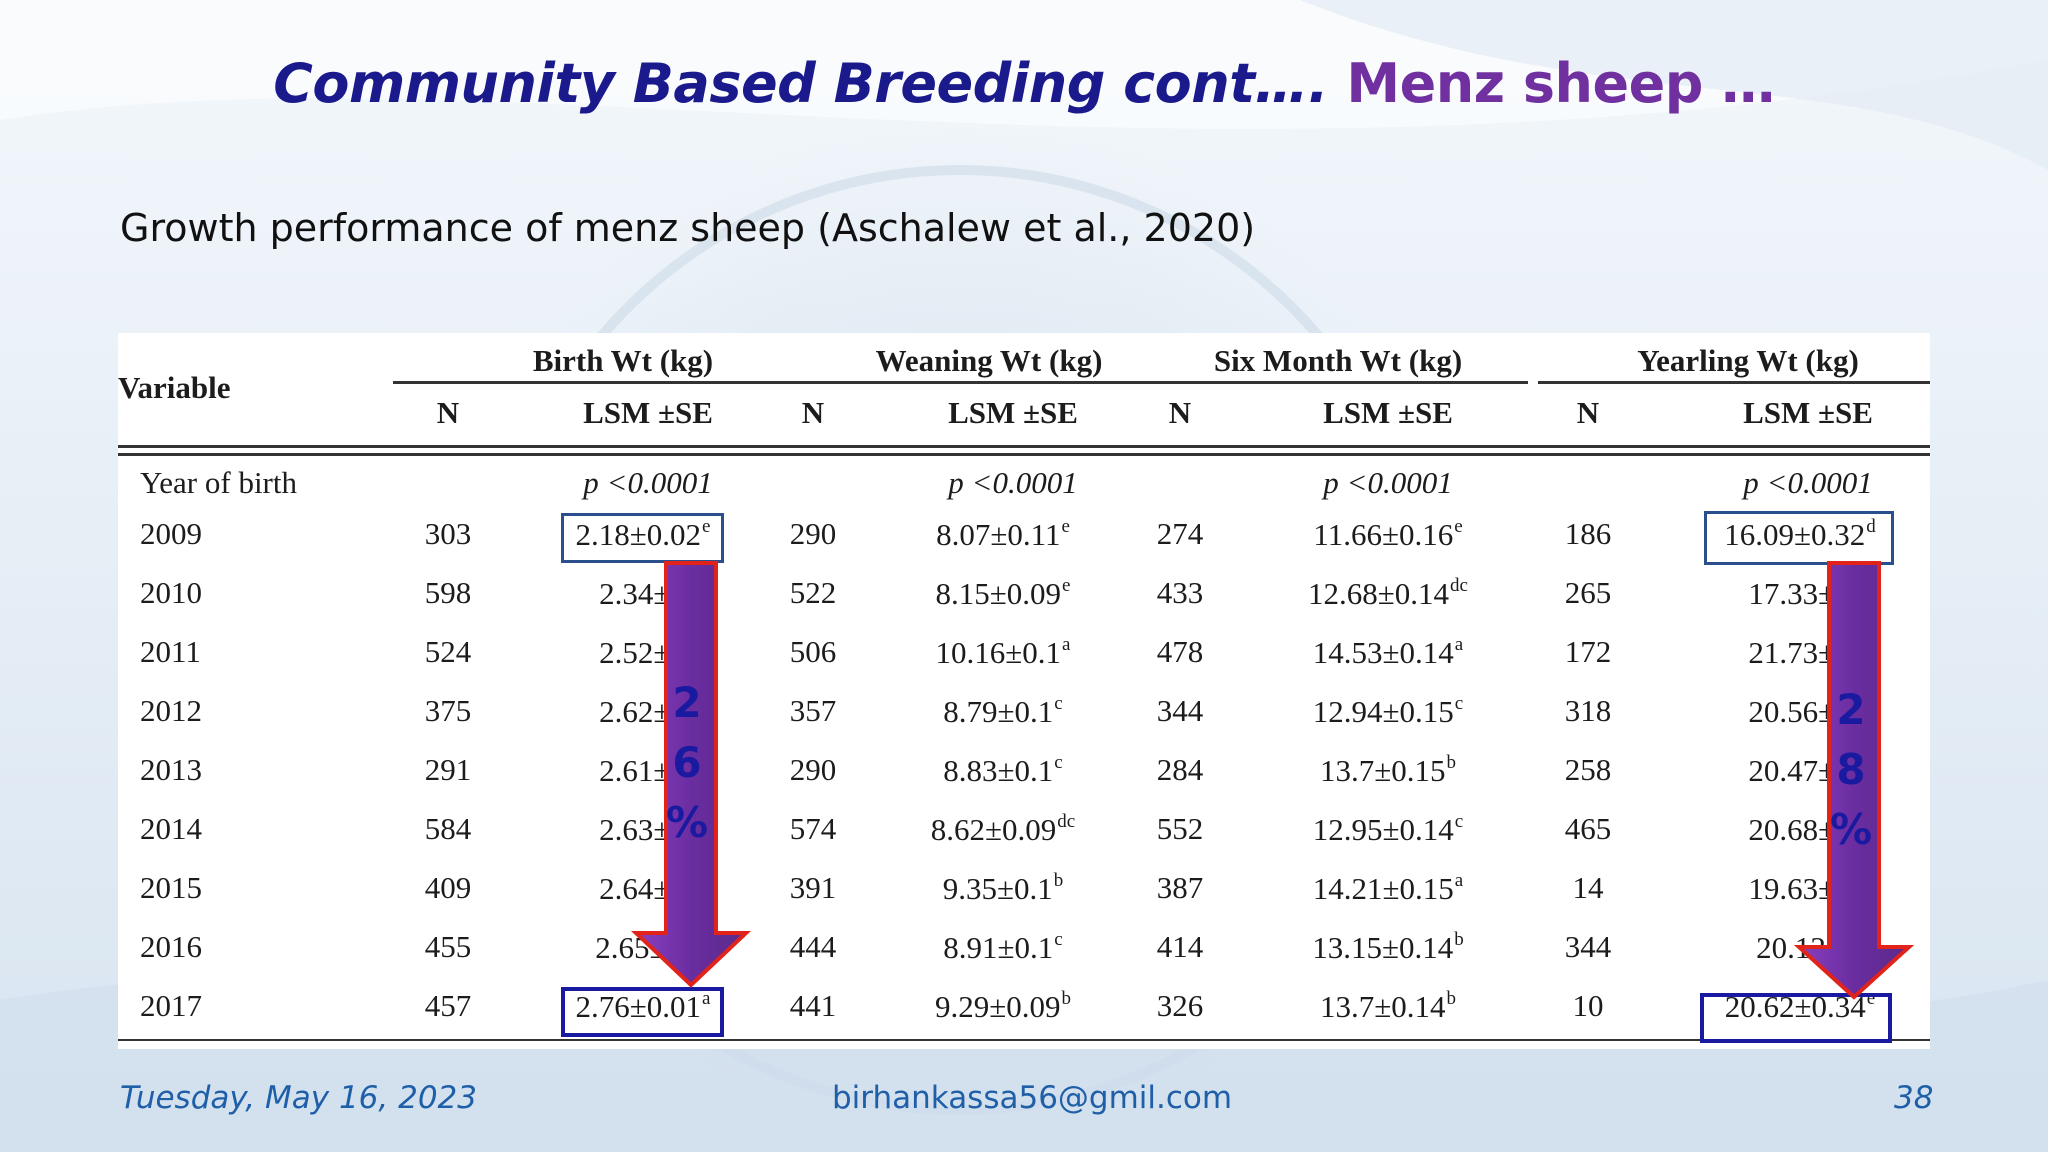 Image resolution: width=2048 pixels, height=1152 pixels. I want to click on cell-n: 524, so click(448, 651).